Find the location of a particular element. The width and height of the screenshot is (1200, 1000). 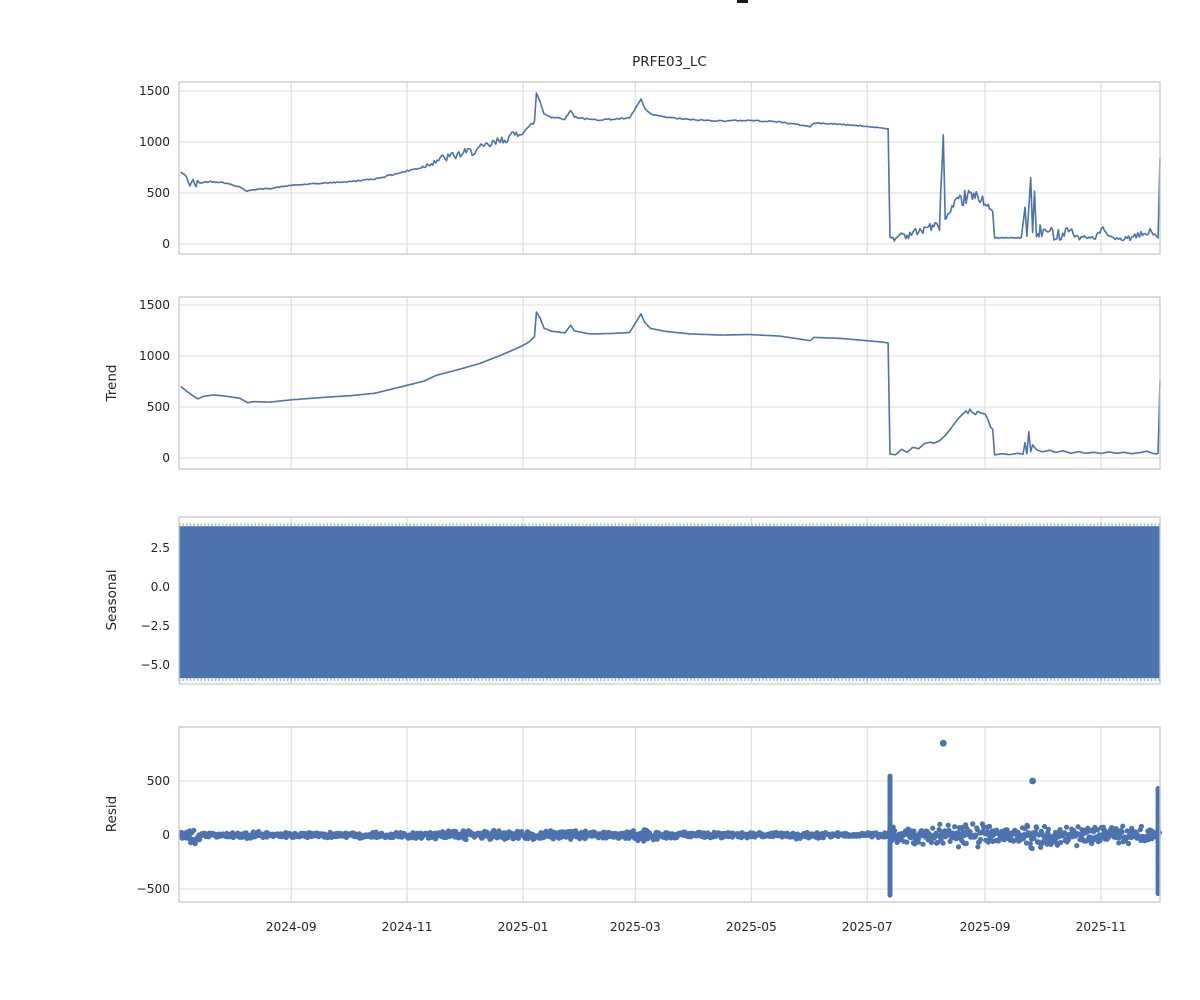

y-tick-label: 0.0 is located at coordinates (160, 587).